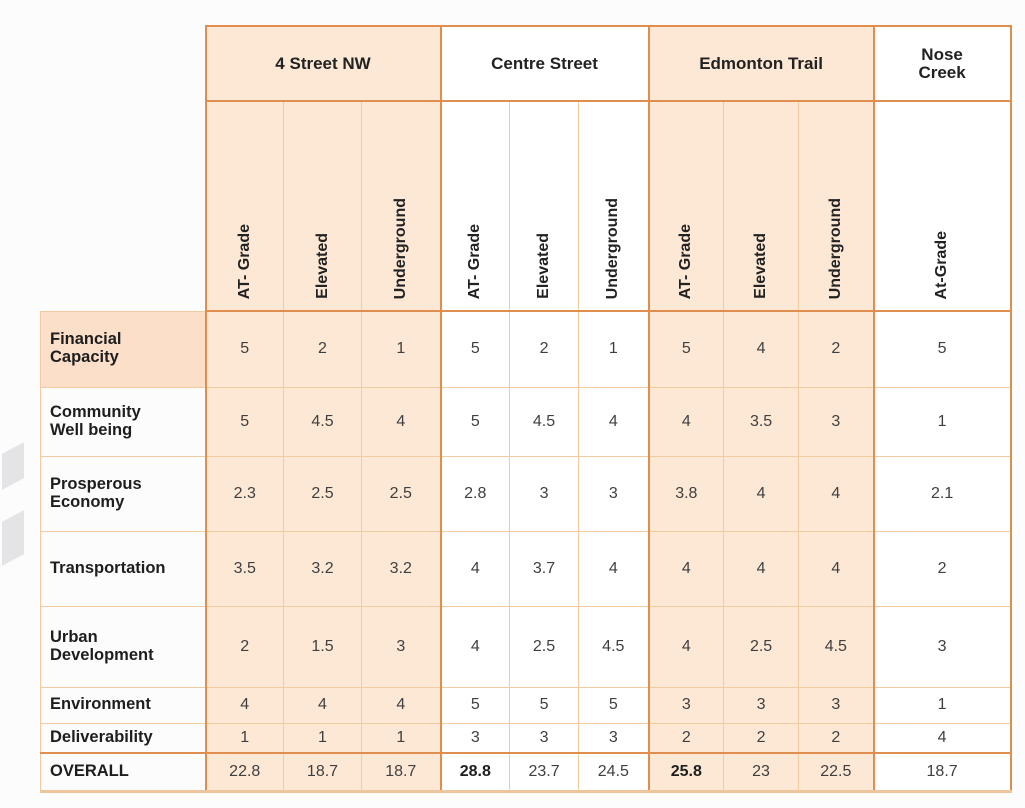 Image resolution: width=1025 pixels, height=808 pixels. Describe the element at coordinates (323, 63) in the screenshot. I see `group-header-4-street-nw: 4 Street NW` at that location.